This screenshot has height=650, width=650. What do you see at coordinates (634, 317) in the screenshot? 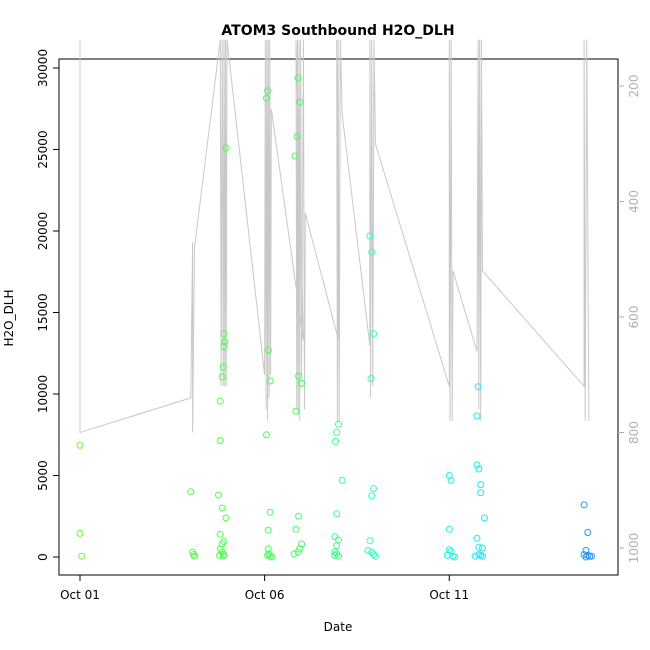
I see `y2-tick-label: 600` at bounding box center [634, 317].